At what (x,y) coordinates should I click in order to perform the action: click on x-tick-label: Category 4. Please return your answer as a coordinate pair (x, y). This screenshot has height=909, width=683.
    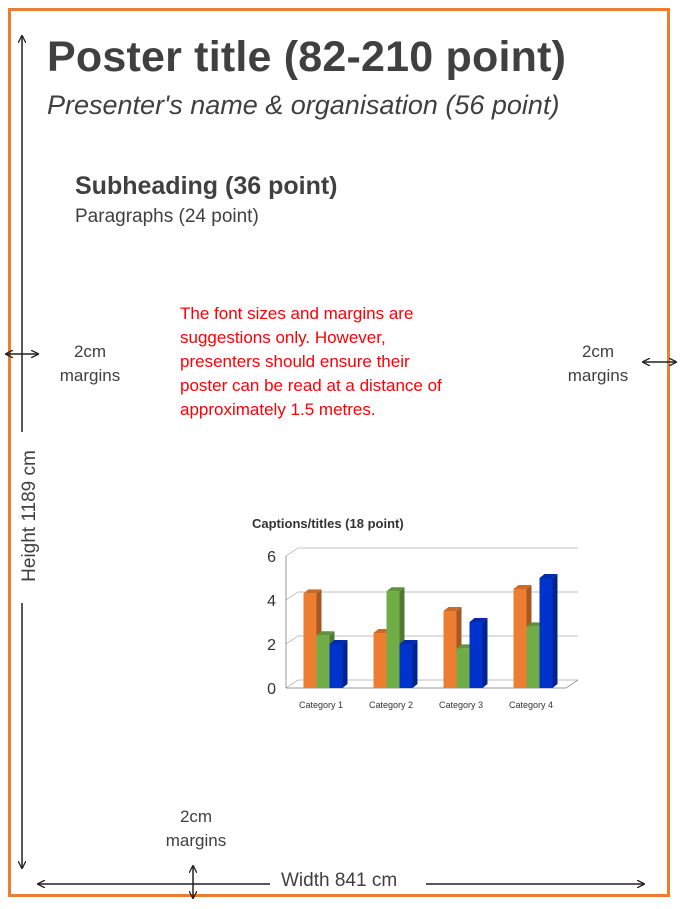
    Looking at the image, I should click on (531, 705).